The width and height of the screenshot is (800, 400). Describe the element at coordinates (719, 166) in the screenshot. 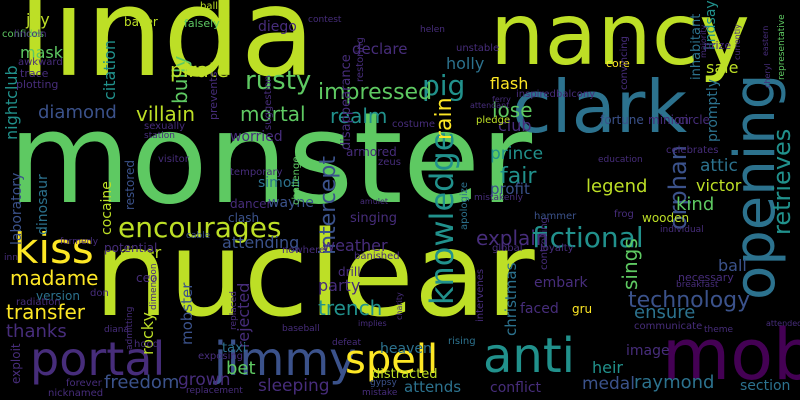

I see `word-attic: attic` at that location.